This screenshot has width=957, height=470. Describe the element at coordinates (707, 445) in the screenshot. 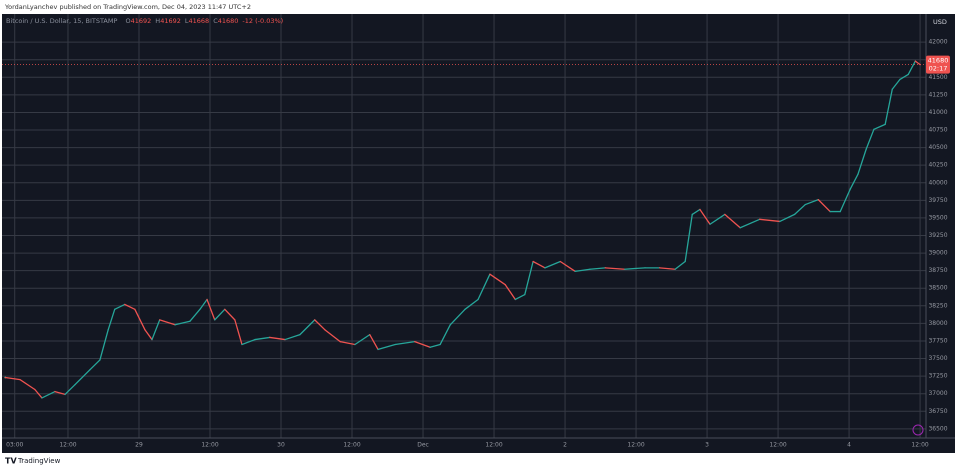

I see `x-tick-label: 3` at that location.